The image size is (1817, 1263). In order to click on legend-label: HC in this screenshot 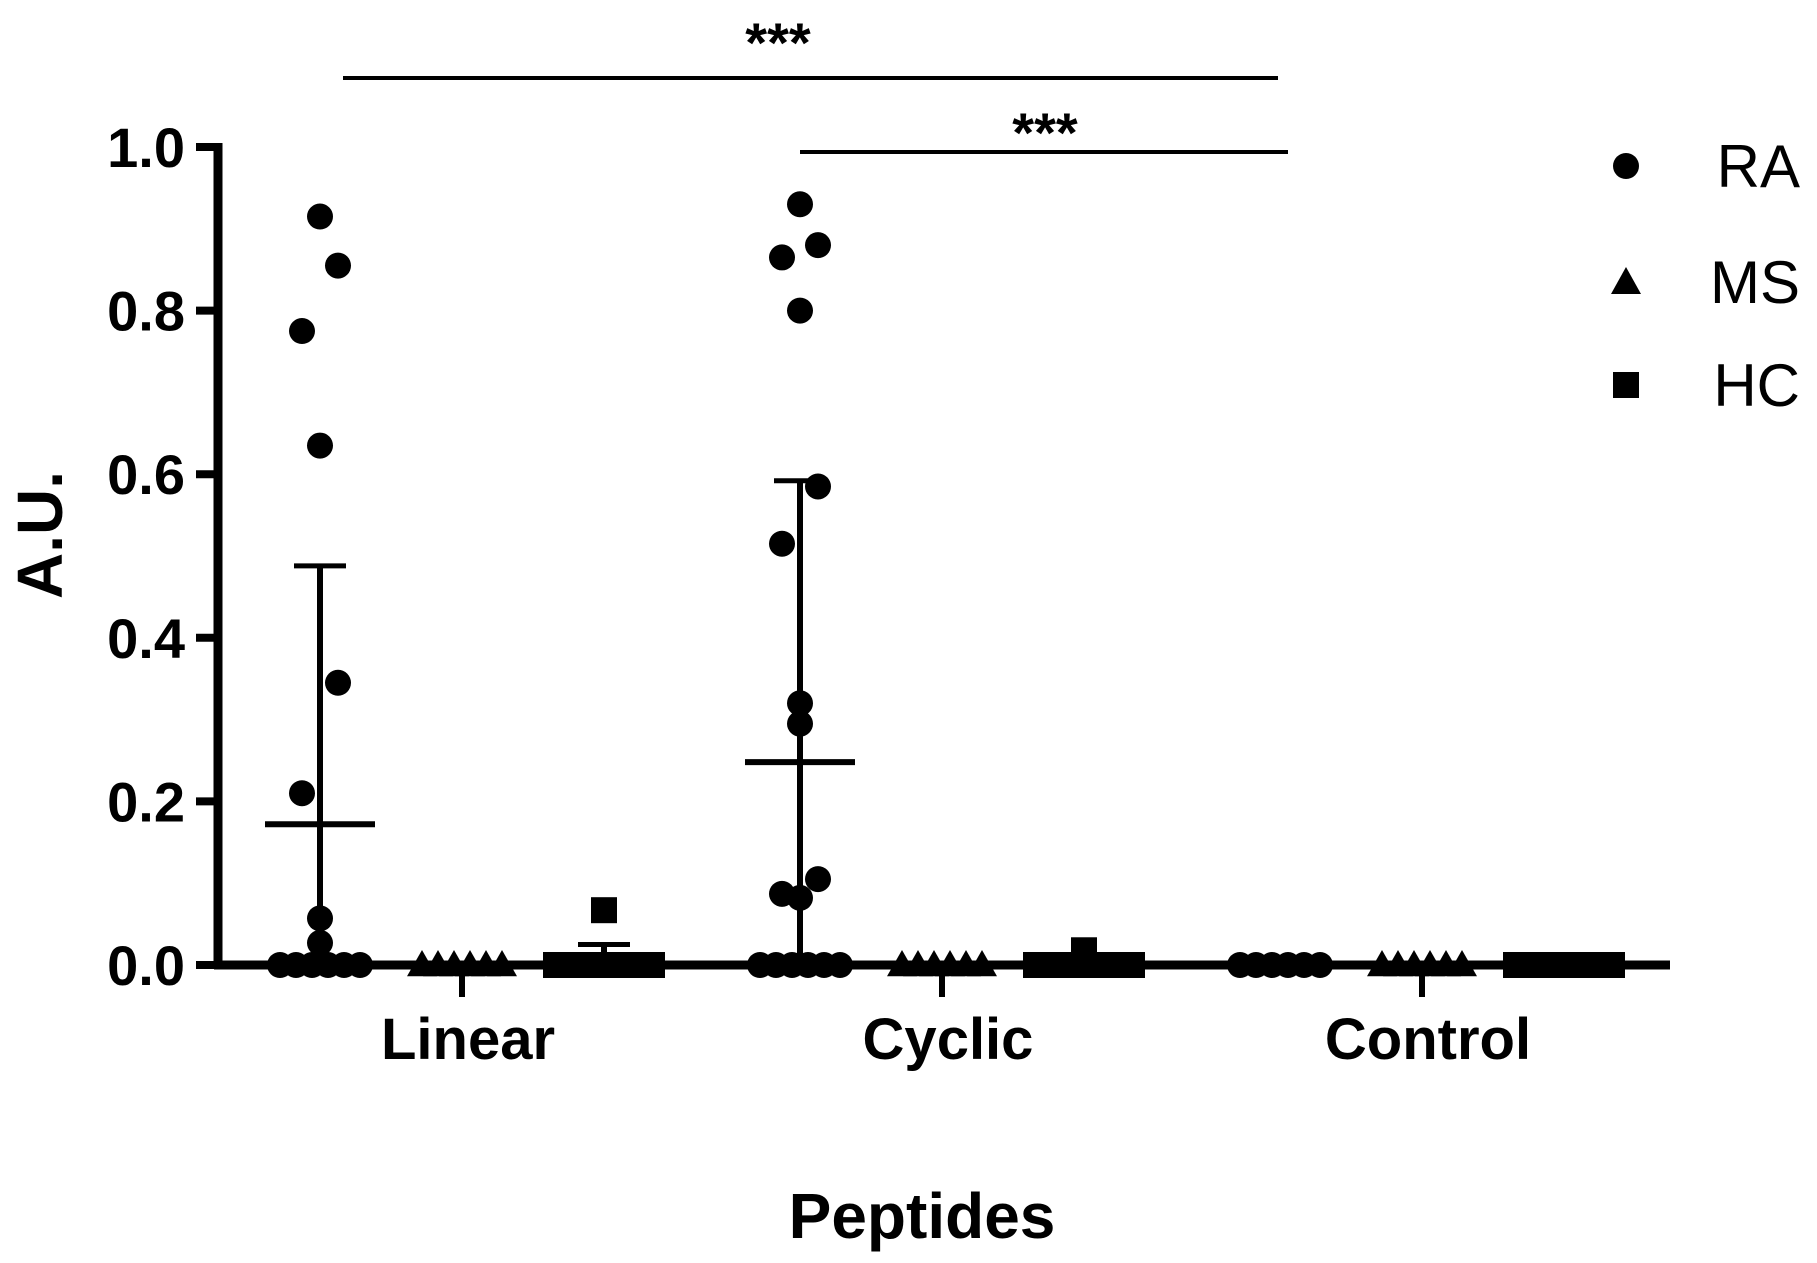, I will do `click(1756, 385)`.